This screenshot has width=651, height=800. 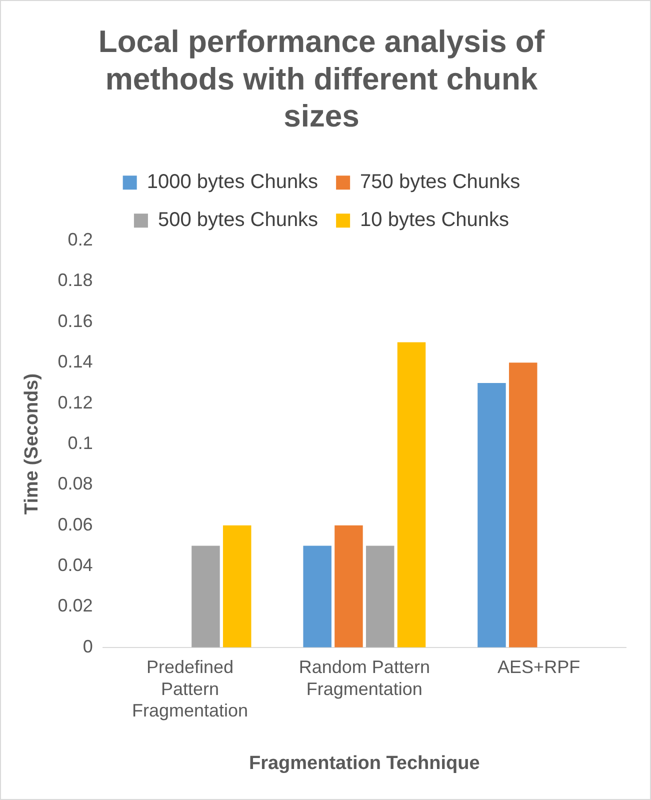 What do you see at coordinates (435, 220) in the screenshot?
I see `legend-label: 10 bytes Chunks` at bounding box center [435, 220].